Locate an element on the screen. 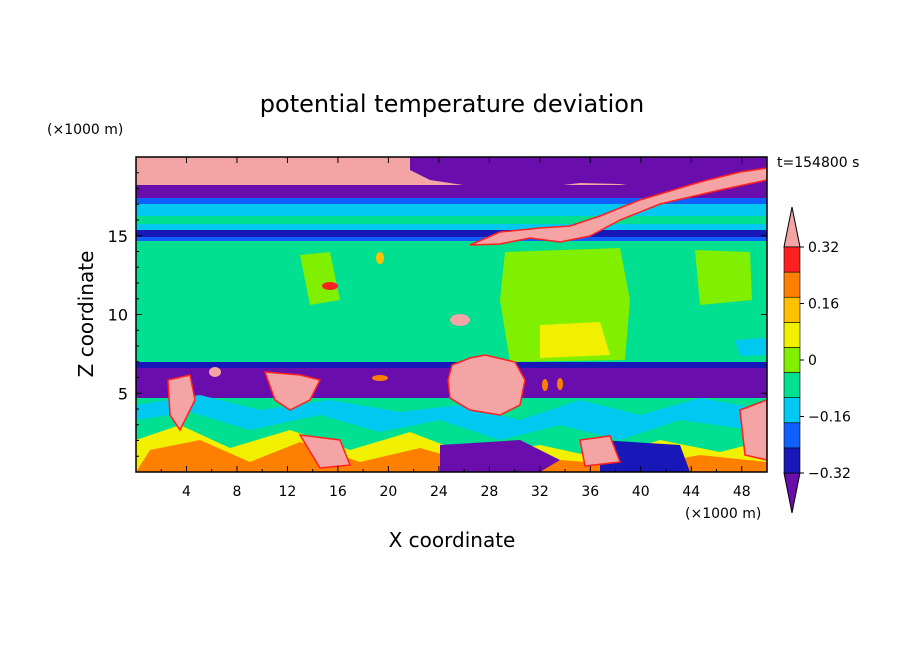  warm-region-right is located at coordinates (723, 277).